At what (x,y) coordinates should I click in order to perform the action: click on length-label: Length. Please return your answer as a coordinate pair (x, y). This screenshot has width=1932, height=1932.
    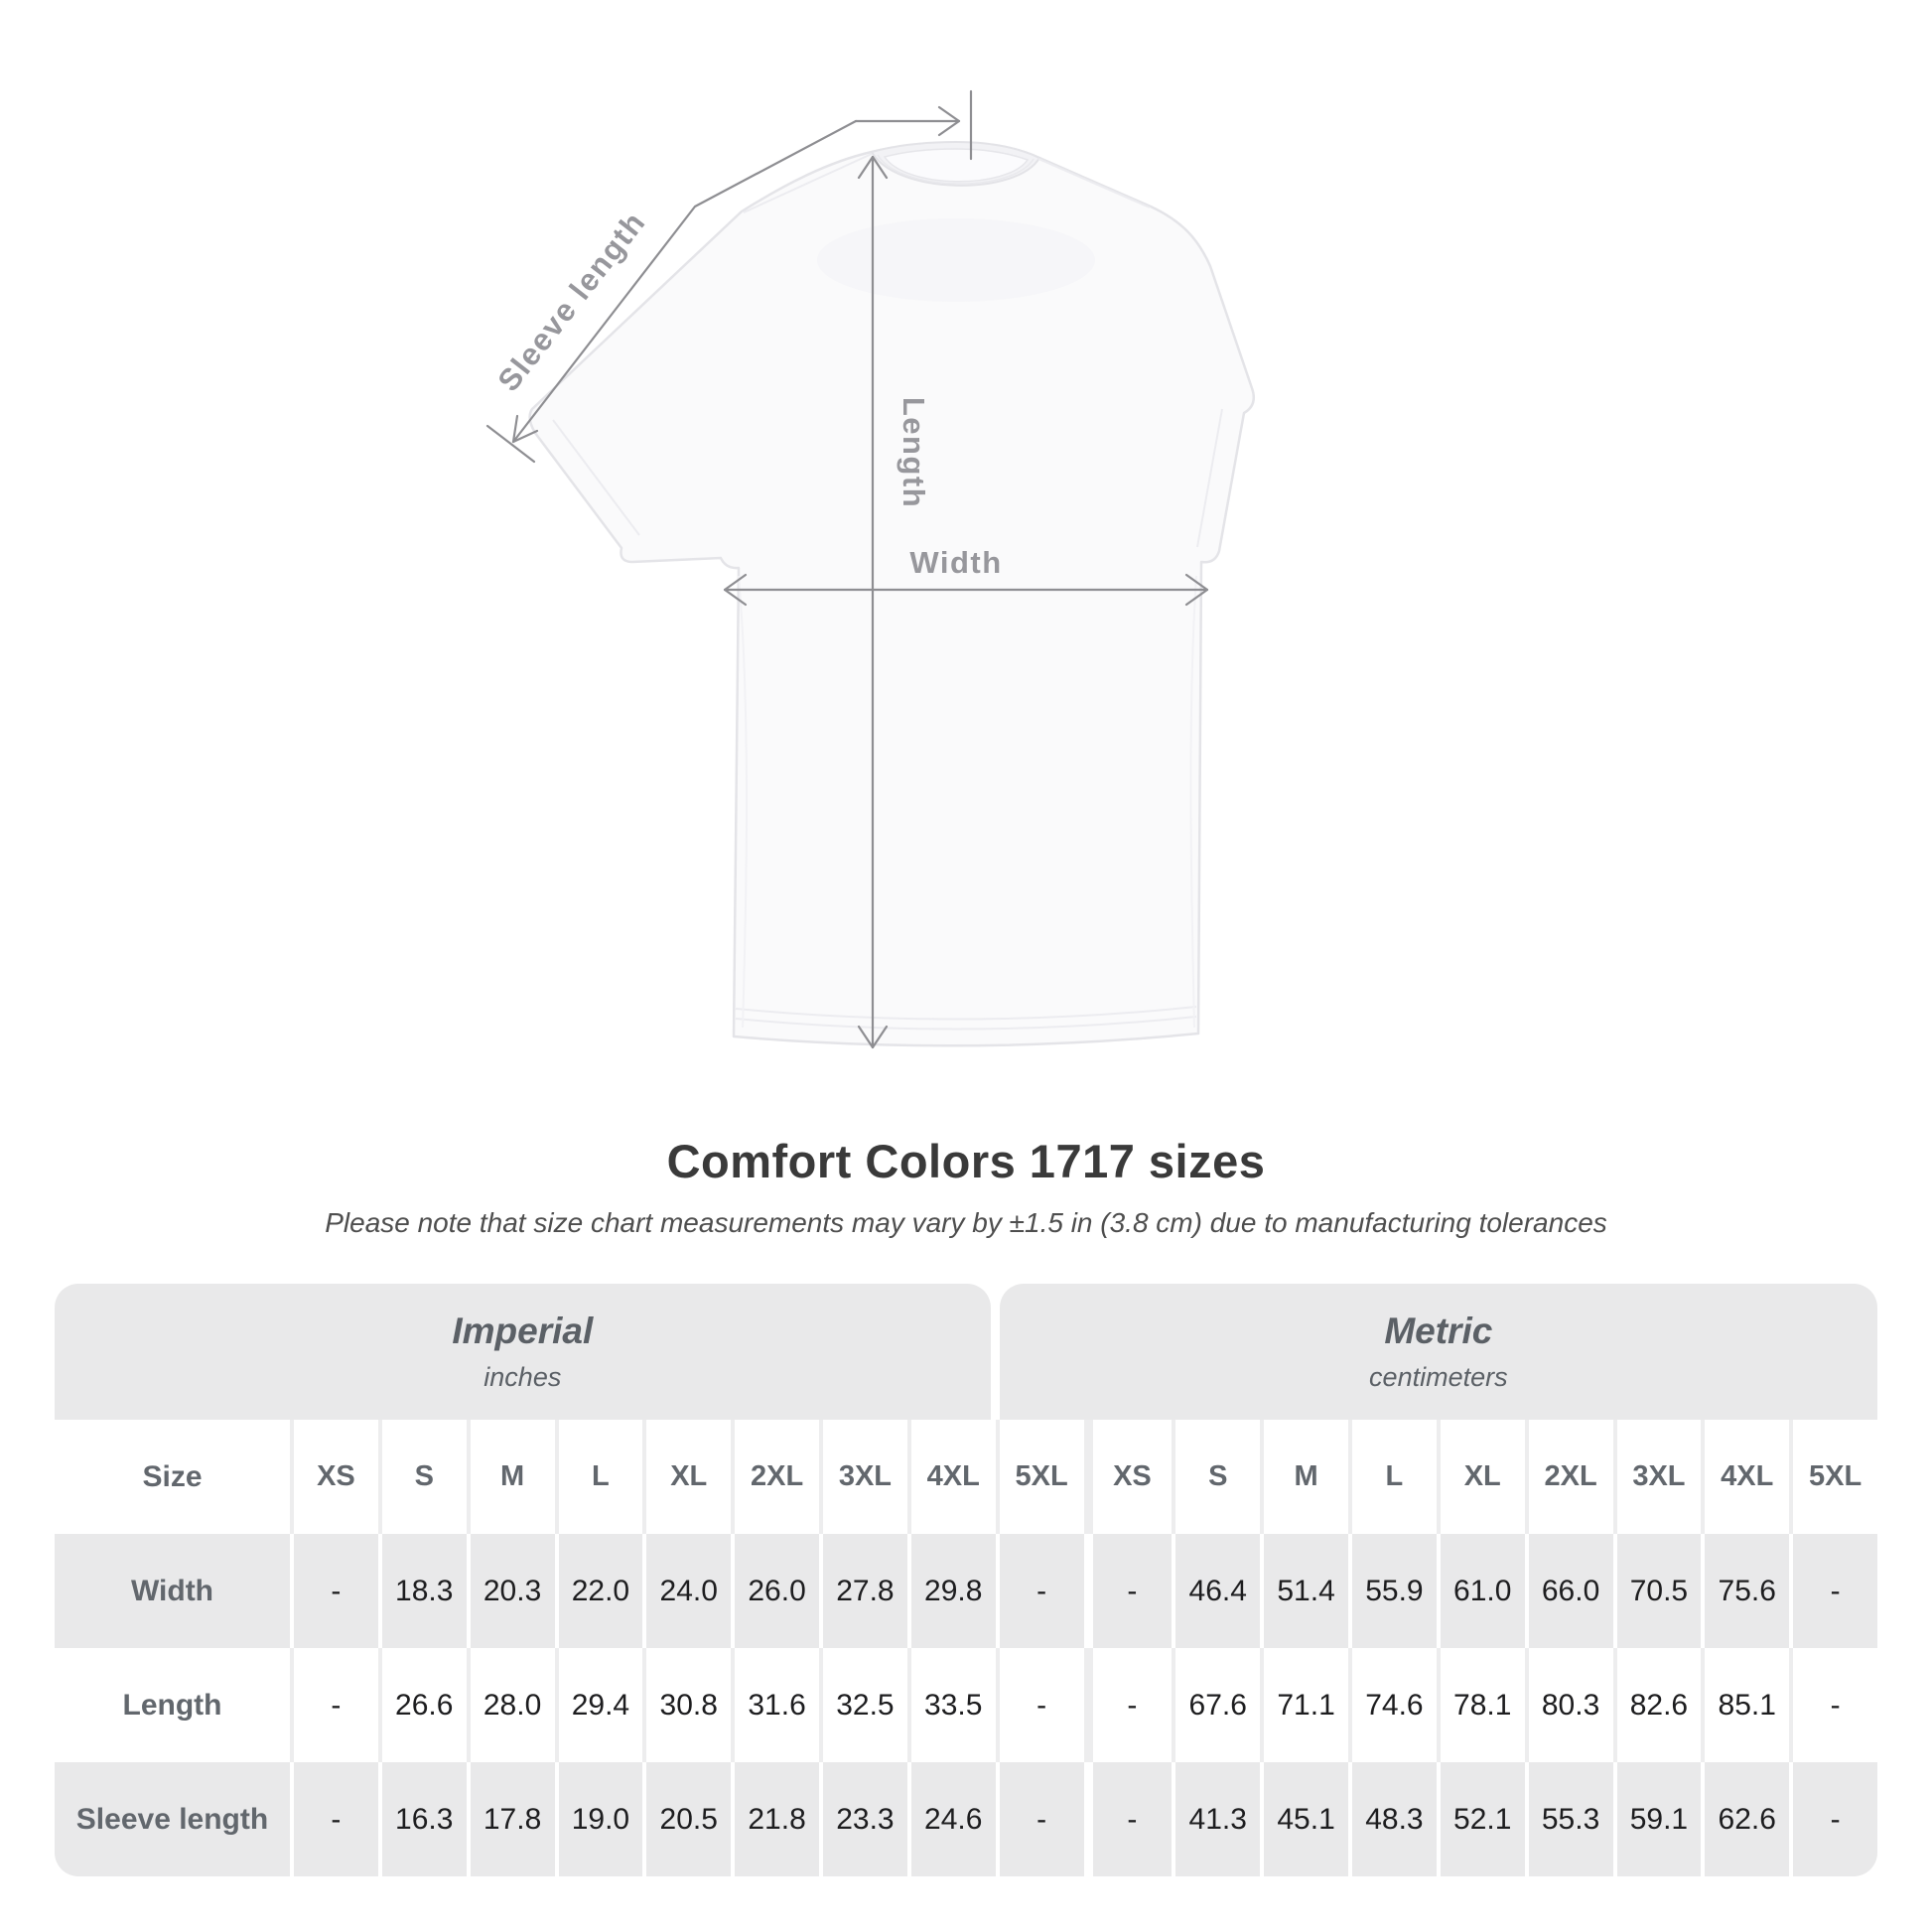
    Looking at the image, I should click on (914, 452).